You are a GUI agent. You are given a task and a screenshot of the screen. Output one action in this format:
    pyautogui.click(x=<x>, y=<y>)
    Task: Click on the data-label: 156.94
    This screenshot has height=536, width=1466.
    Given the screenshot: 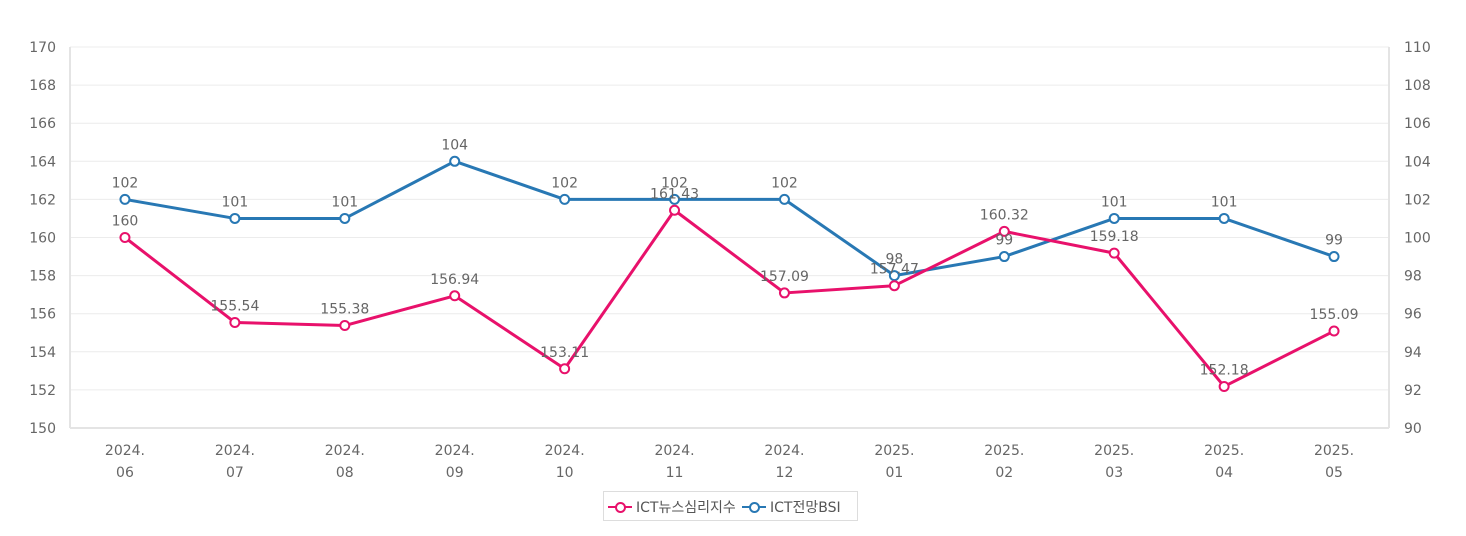 What is the action you would take?
    pyautogui.click(x=454, y=280)
    